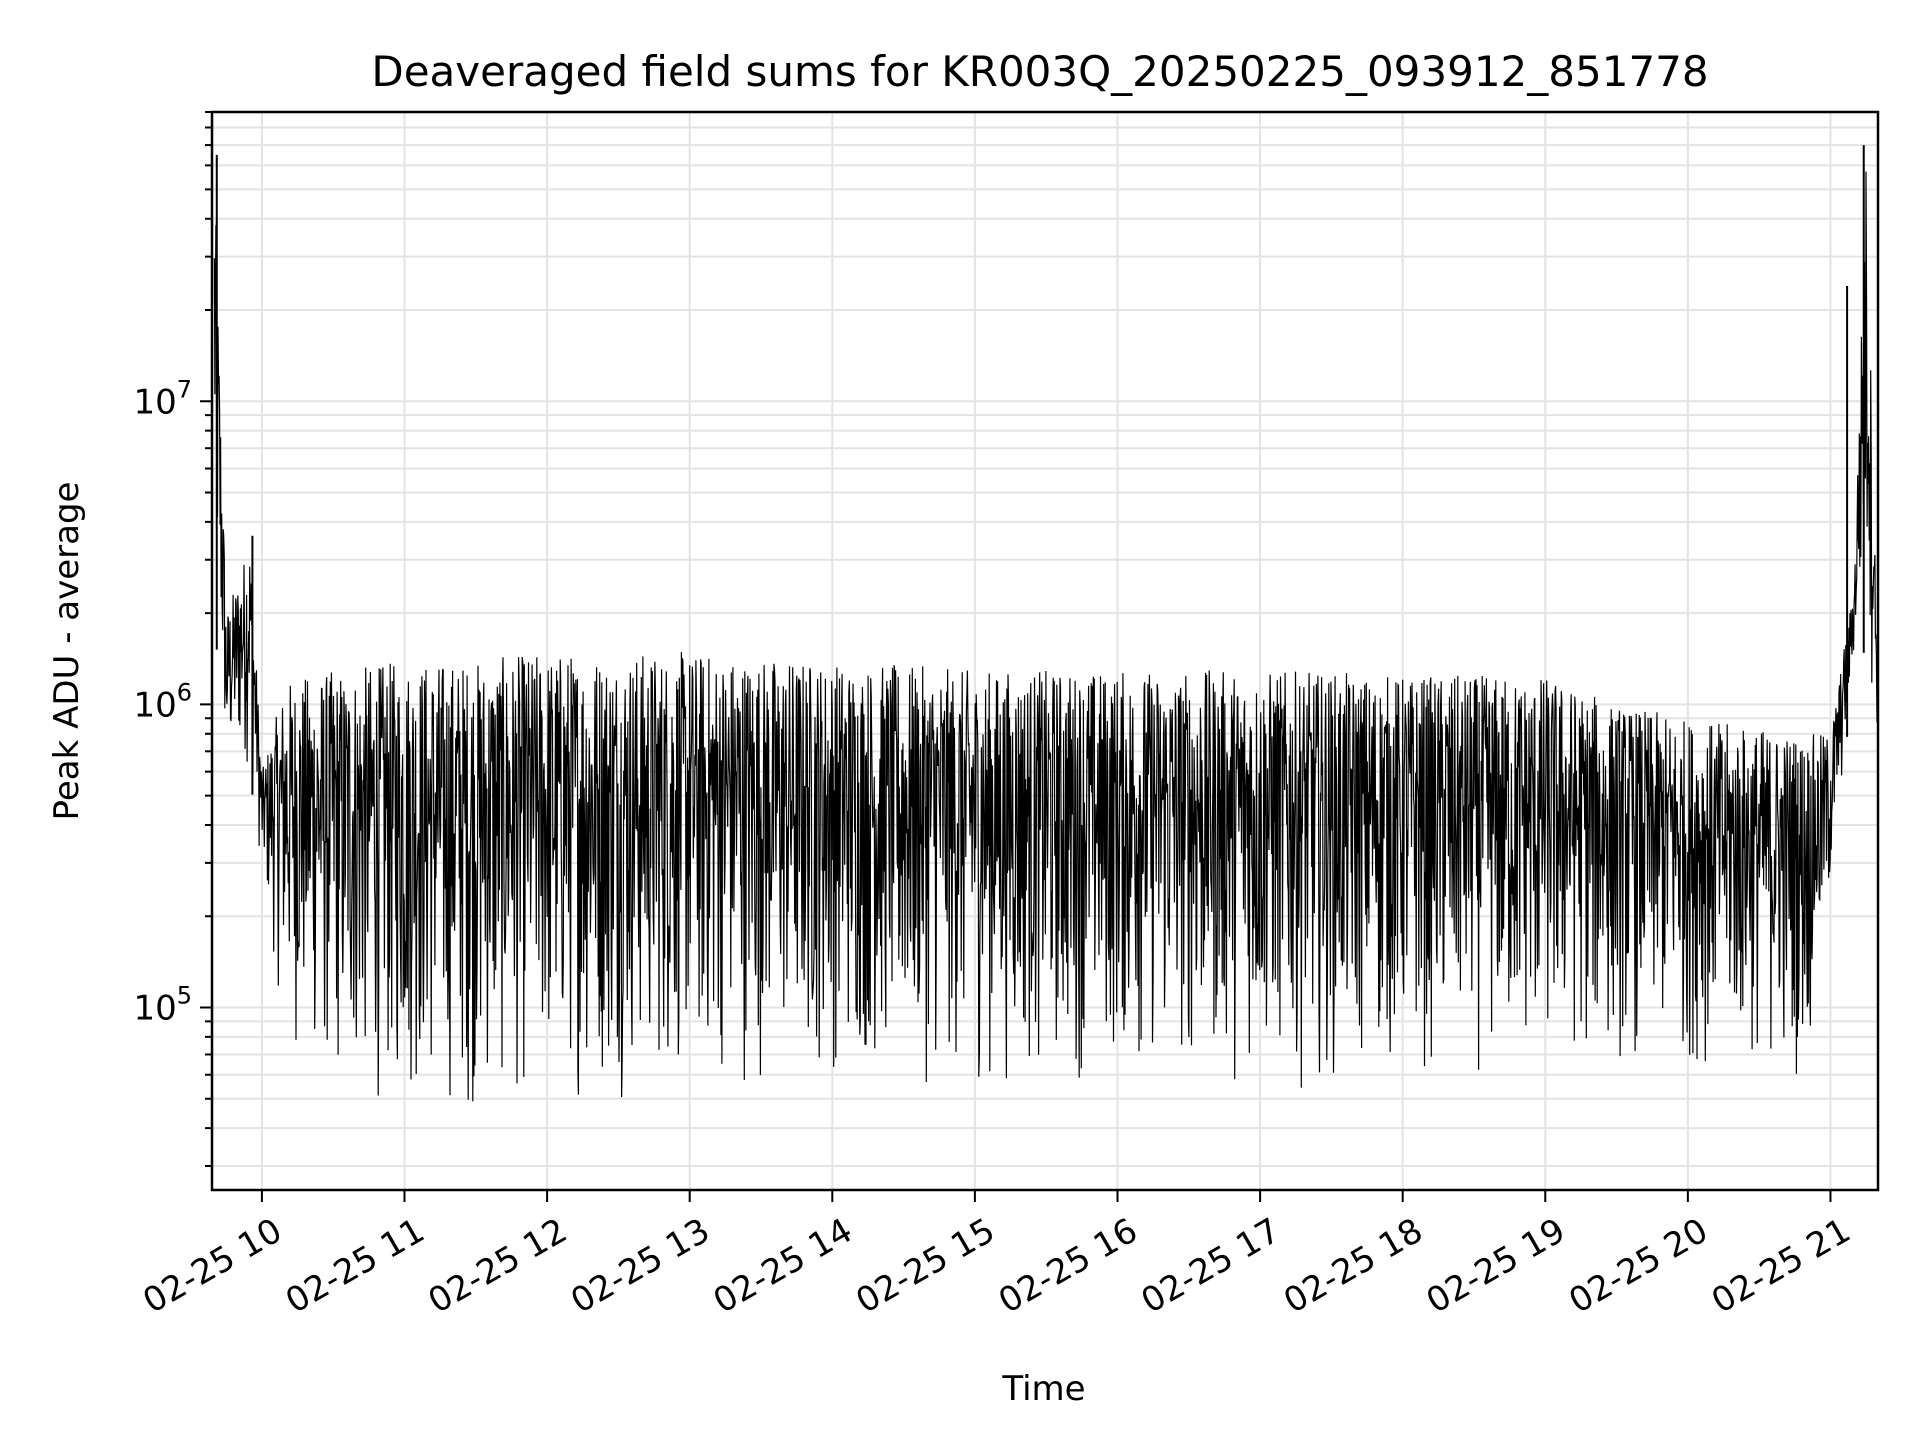 This screenshot has height=1440, width=1920. Describe the element at coordinates (67, 651) in the screenshot. I see `y-axis-label: Peak ADU - average` at that location.